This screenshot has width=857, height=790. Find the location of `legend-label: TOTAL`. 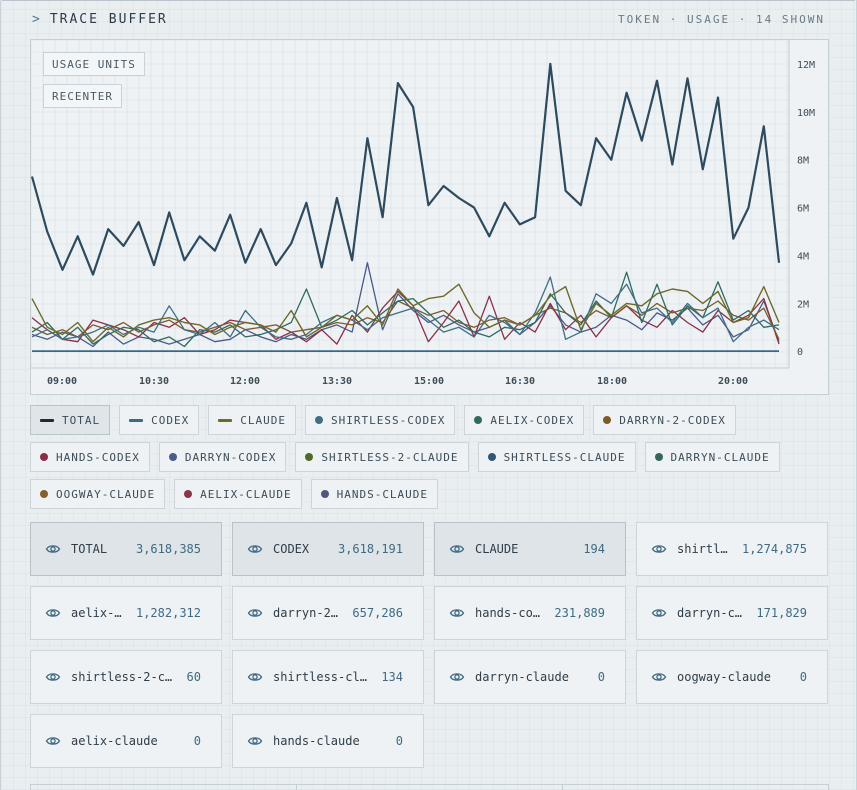

legend-label: TOTAL is located at coordinates (81, 420).